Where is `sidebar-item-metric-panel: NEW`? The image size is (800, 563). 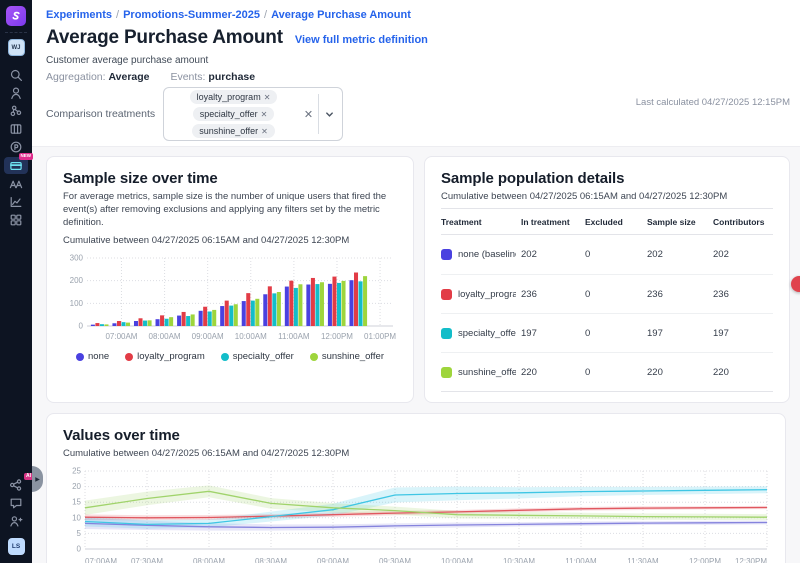 sidebar-item-metric-panel: NEW is located at coordinates (18, 163).